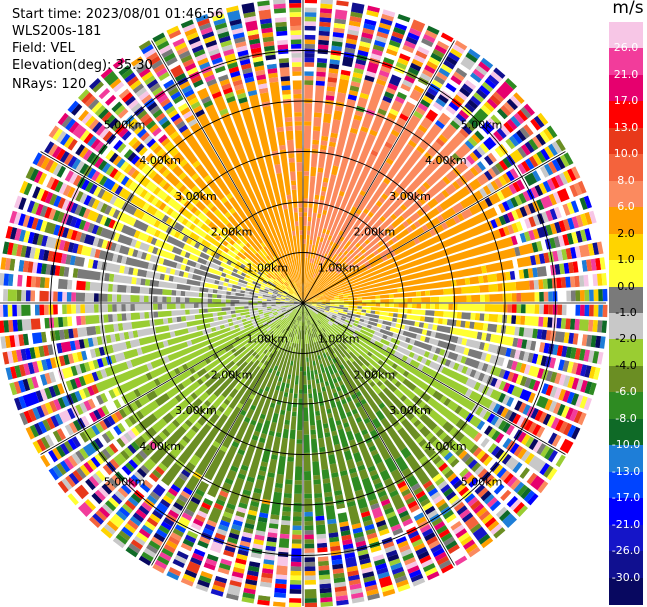 This screenshot has width=647, height=607. Describe the element at coordinates (118, 14) in the screenshot. I see `start-time-label: Start time: 2023/08/01 01:46:56` at that location.